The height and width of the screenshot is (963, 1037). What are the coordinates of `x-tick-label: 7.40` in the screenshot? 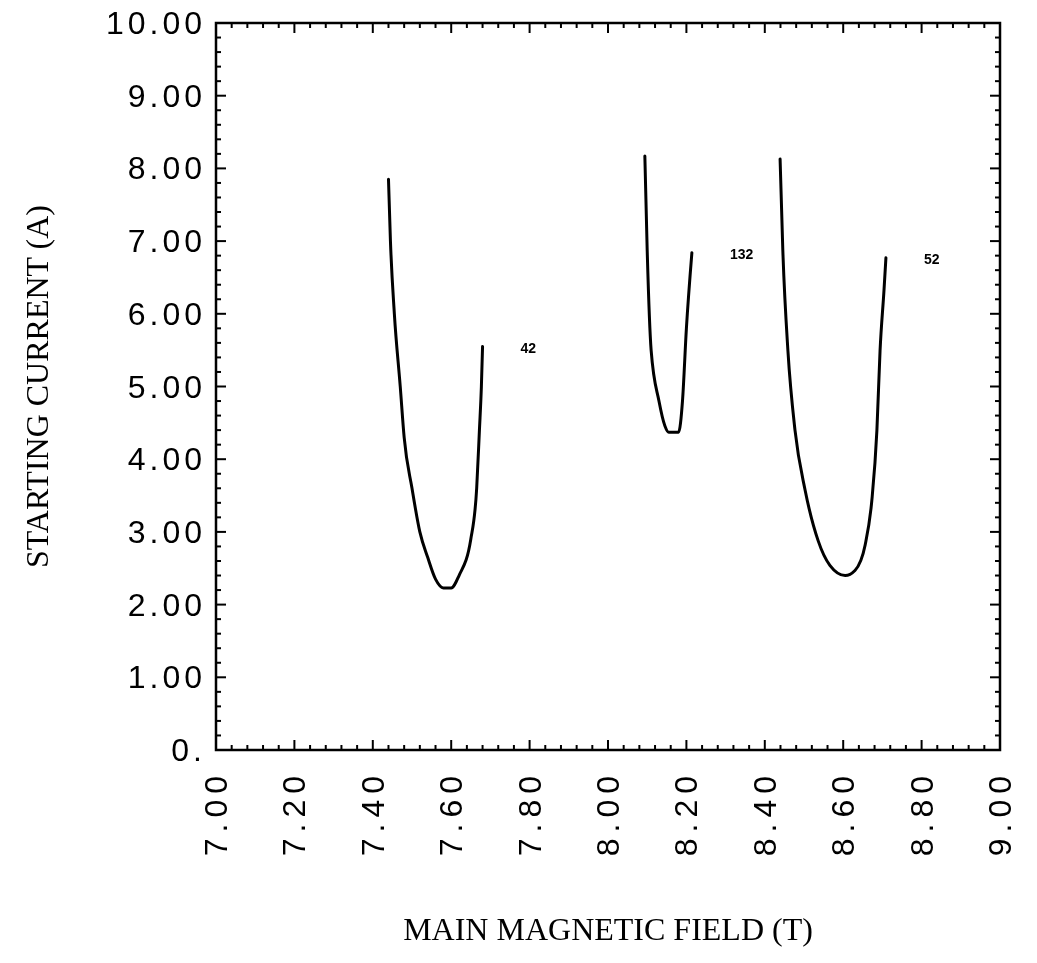 It's located at (372, 813).